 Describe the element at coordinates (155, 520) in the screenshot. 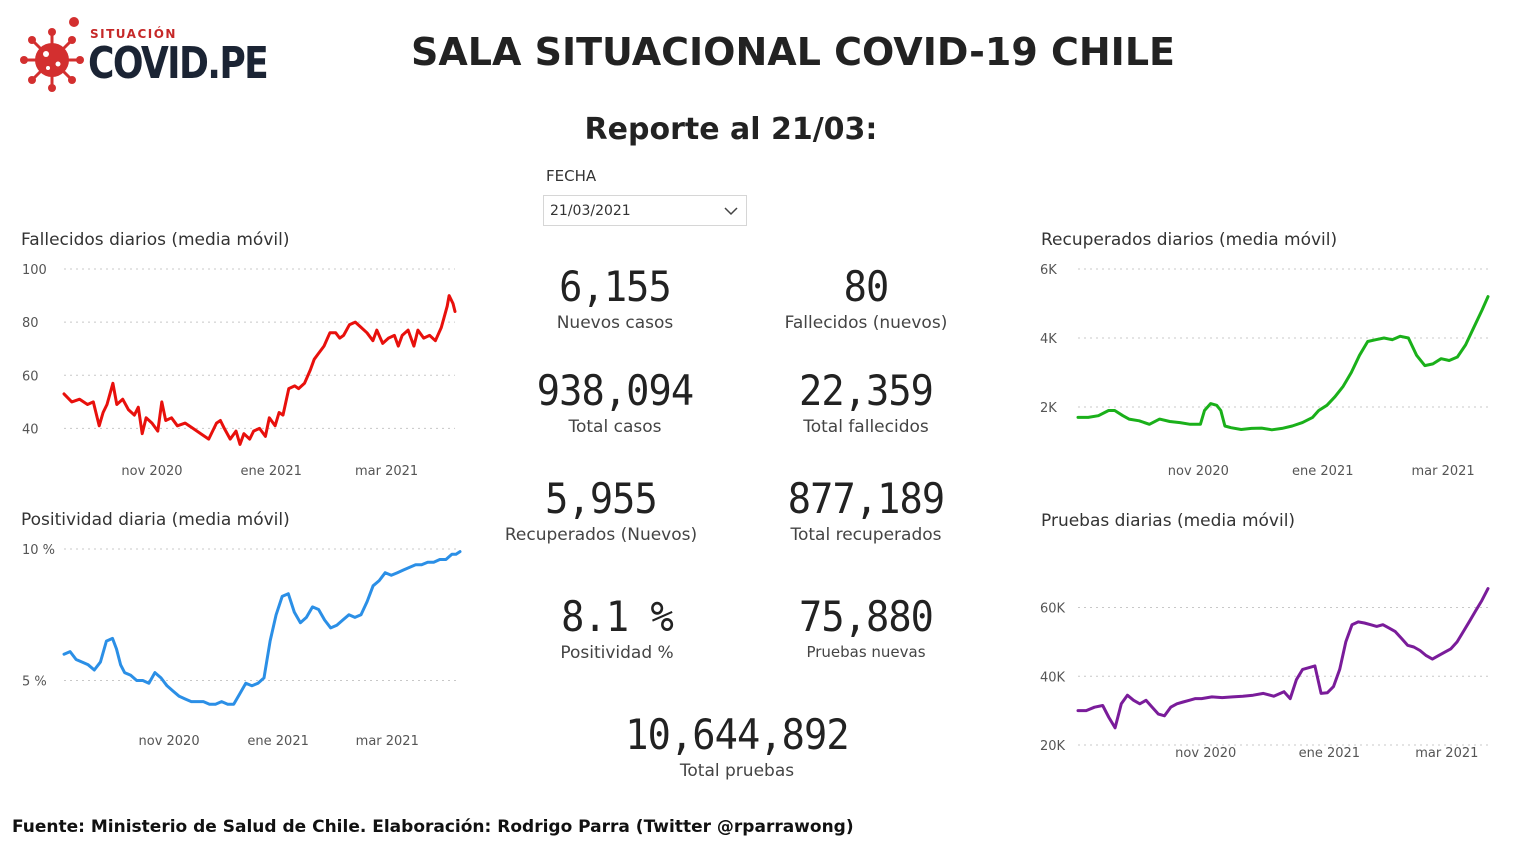

I see `chart-title-positividad: Positividad diaria (media móvil)` at that location.